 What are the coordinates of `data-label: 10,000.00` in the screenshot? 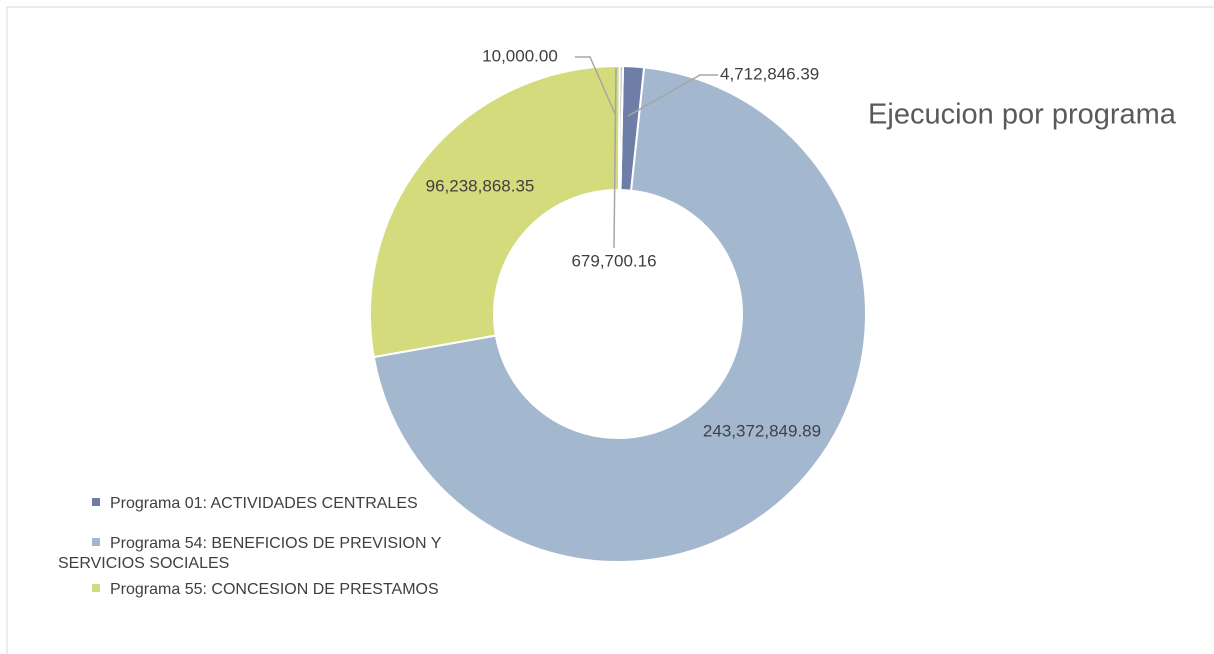 It's located at (520, 55).